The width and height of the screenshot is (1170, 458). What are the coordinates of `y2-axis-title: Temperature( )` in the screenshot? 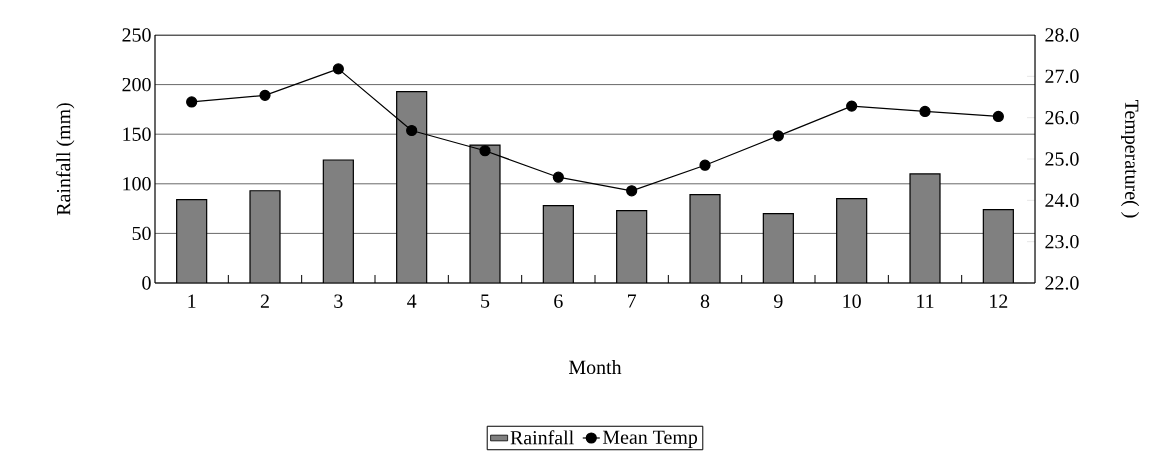 It's located at (1130, 159).